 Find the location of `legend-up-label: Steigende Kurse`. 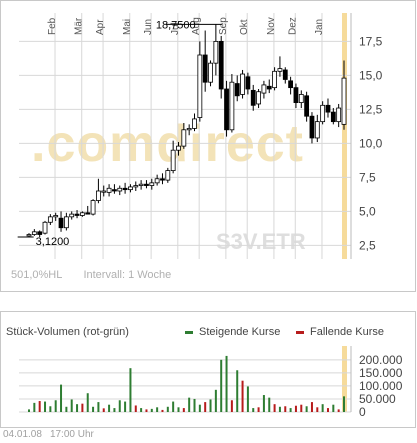

legend-up-label: Steigende Kurse is located at coordinates (240, 332).